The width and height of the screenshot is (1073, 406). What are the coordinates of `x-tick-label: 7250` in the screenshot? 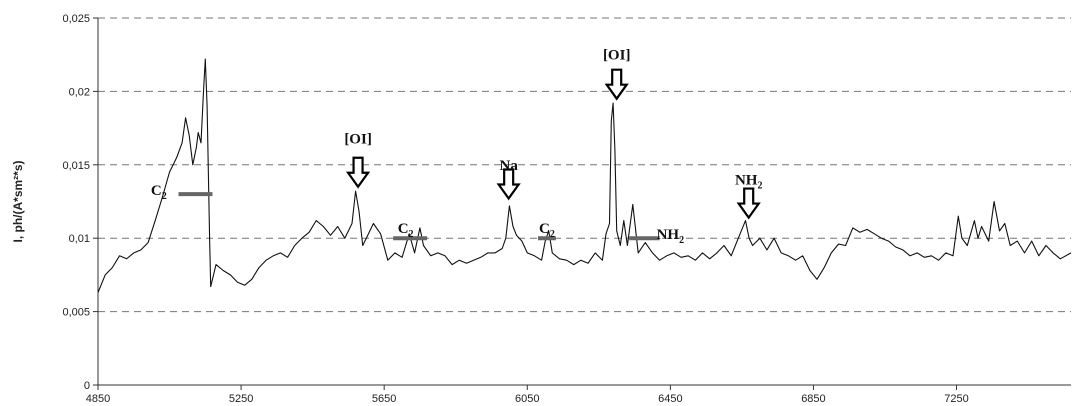 It's located at (956, 399).